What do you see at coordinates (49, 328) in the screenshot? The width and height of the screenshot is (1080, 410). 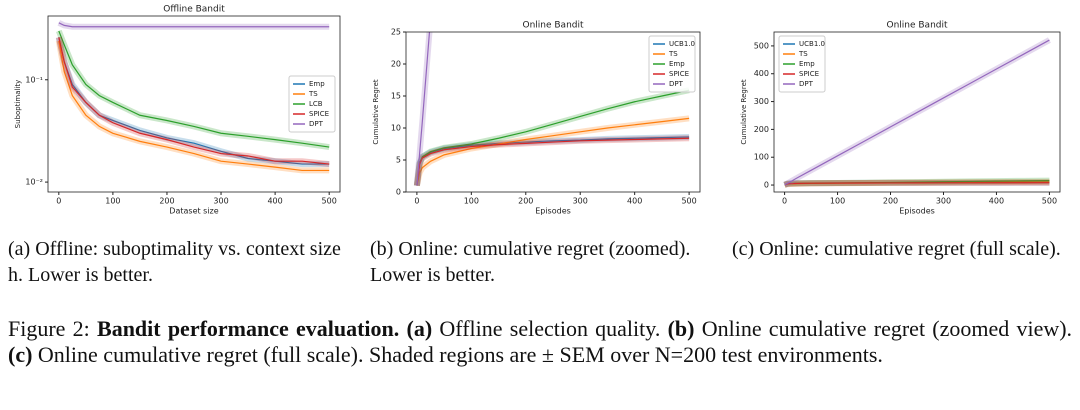 I see `caption-text: Figure 2:` at bounding box center [49, 328].